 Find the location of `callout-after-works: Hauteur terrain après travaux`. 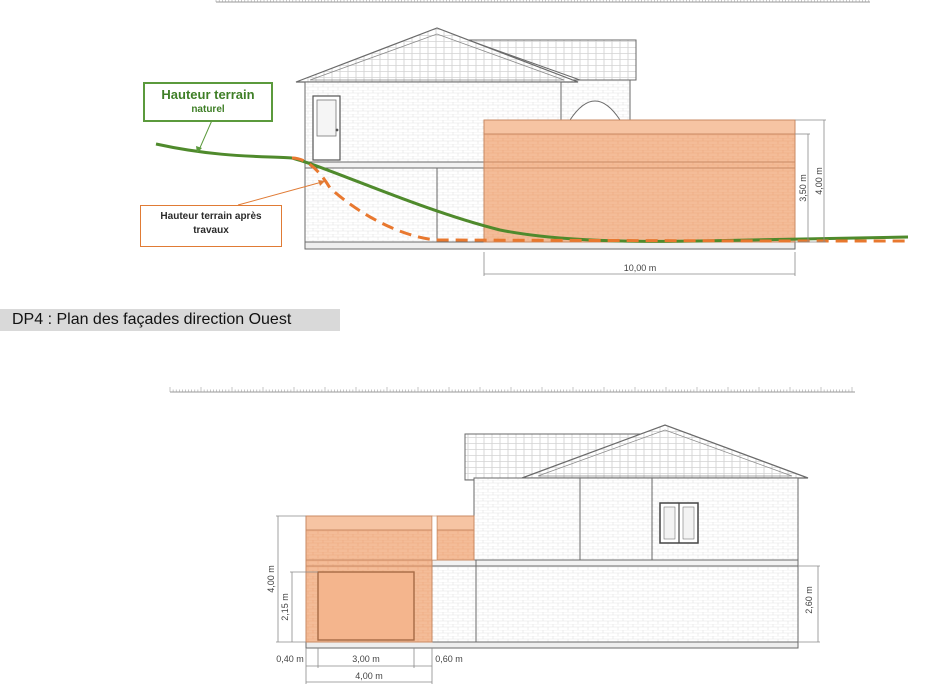

callout-after-works: Hauteur terrain après travaux is located at coordinates (211, 226).